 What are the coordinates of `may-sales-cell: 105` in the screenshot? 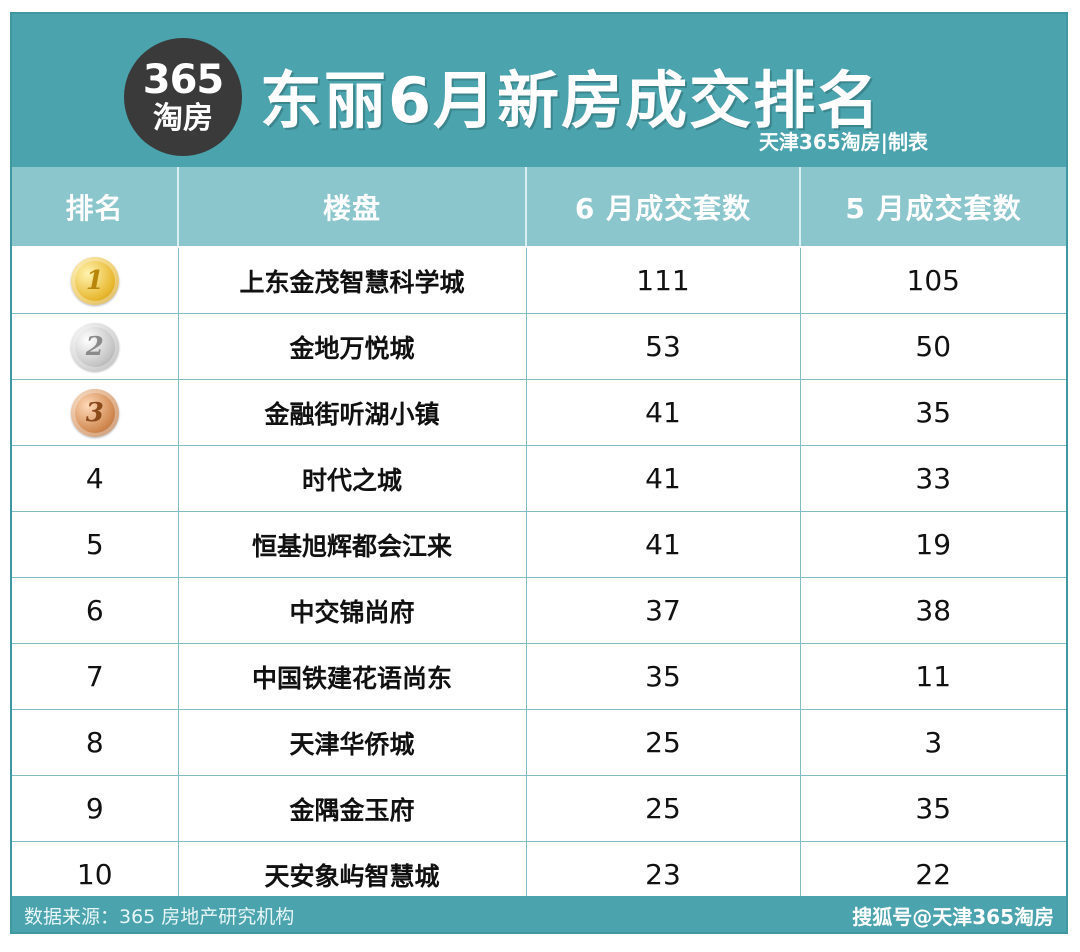 It's located at (933, 280).